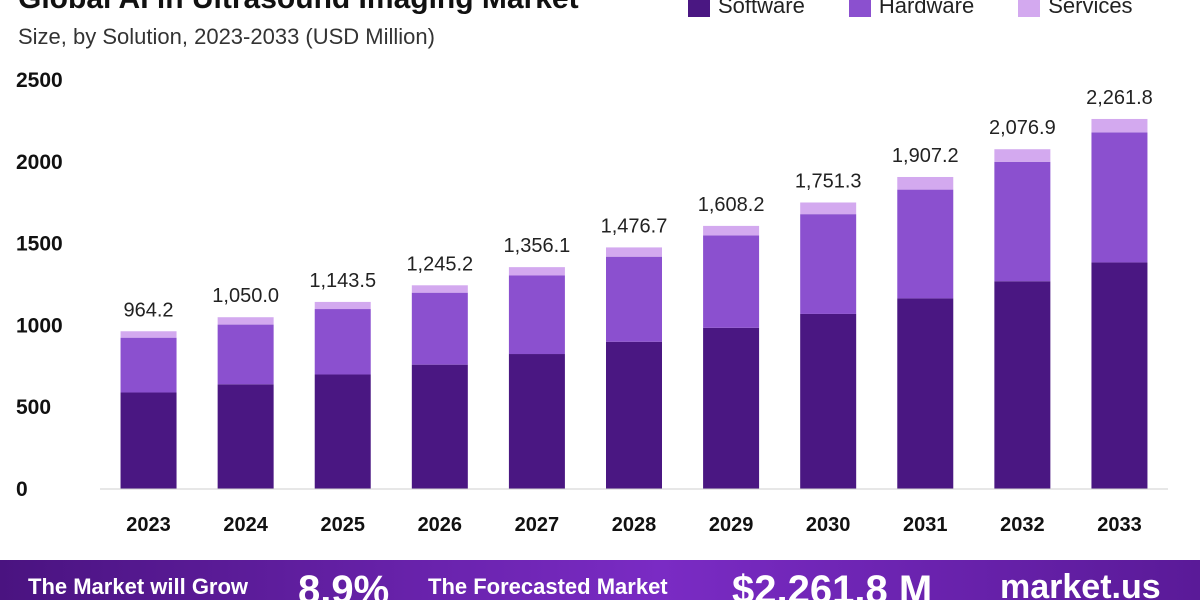 This screenshot has height=600, width=1200. Describe the element at coordinates (925, 183) in the screenshot. I see `bar-segment-services-2031` at that location.